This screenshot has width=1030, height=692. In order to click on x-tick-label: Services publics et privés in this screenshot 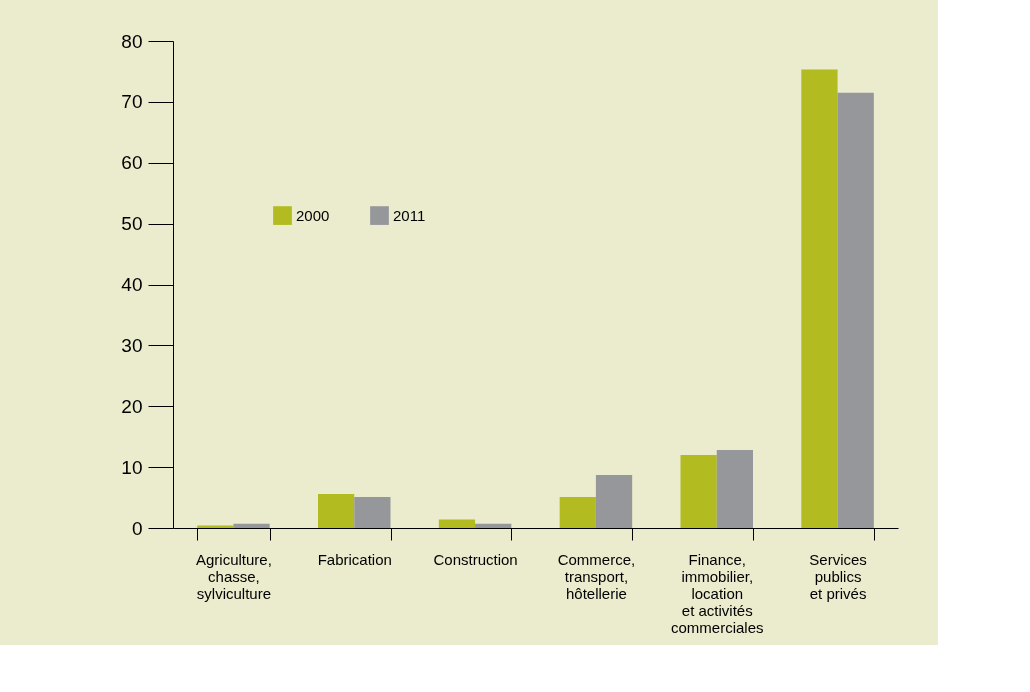, I will do `click(838, 576)`.